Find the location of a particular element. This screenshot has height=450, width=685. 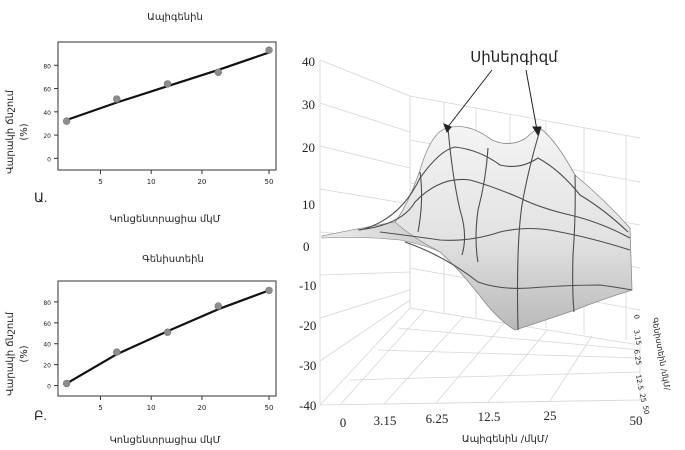

surface-ylabel: Գենիստեին /մկՄ/ is located at coordinates (661, 354).